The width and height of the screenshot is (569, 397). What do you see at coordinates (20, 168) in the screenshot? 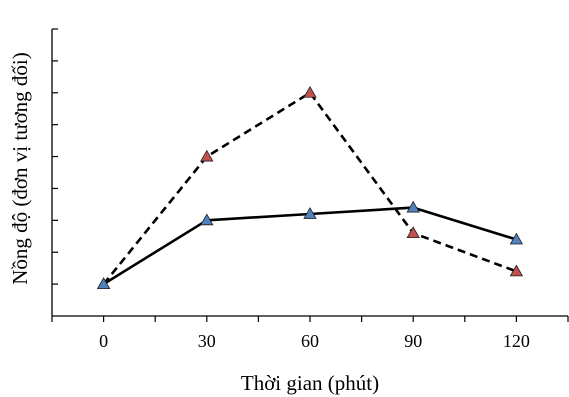
I see `y-axis-title: Nồng độ (đơn vị tương đối)` at bounding box center [20, 168].